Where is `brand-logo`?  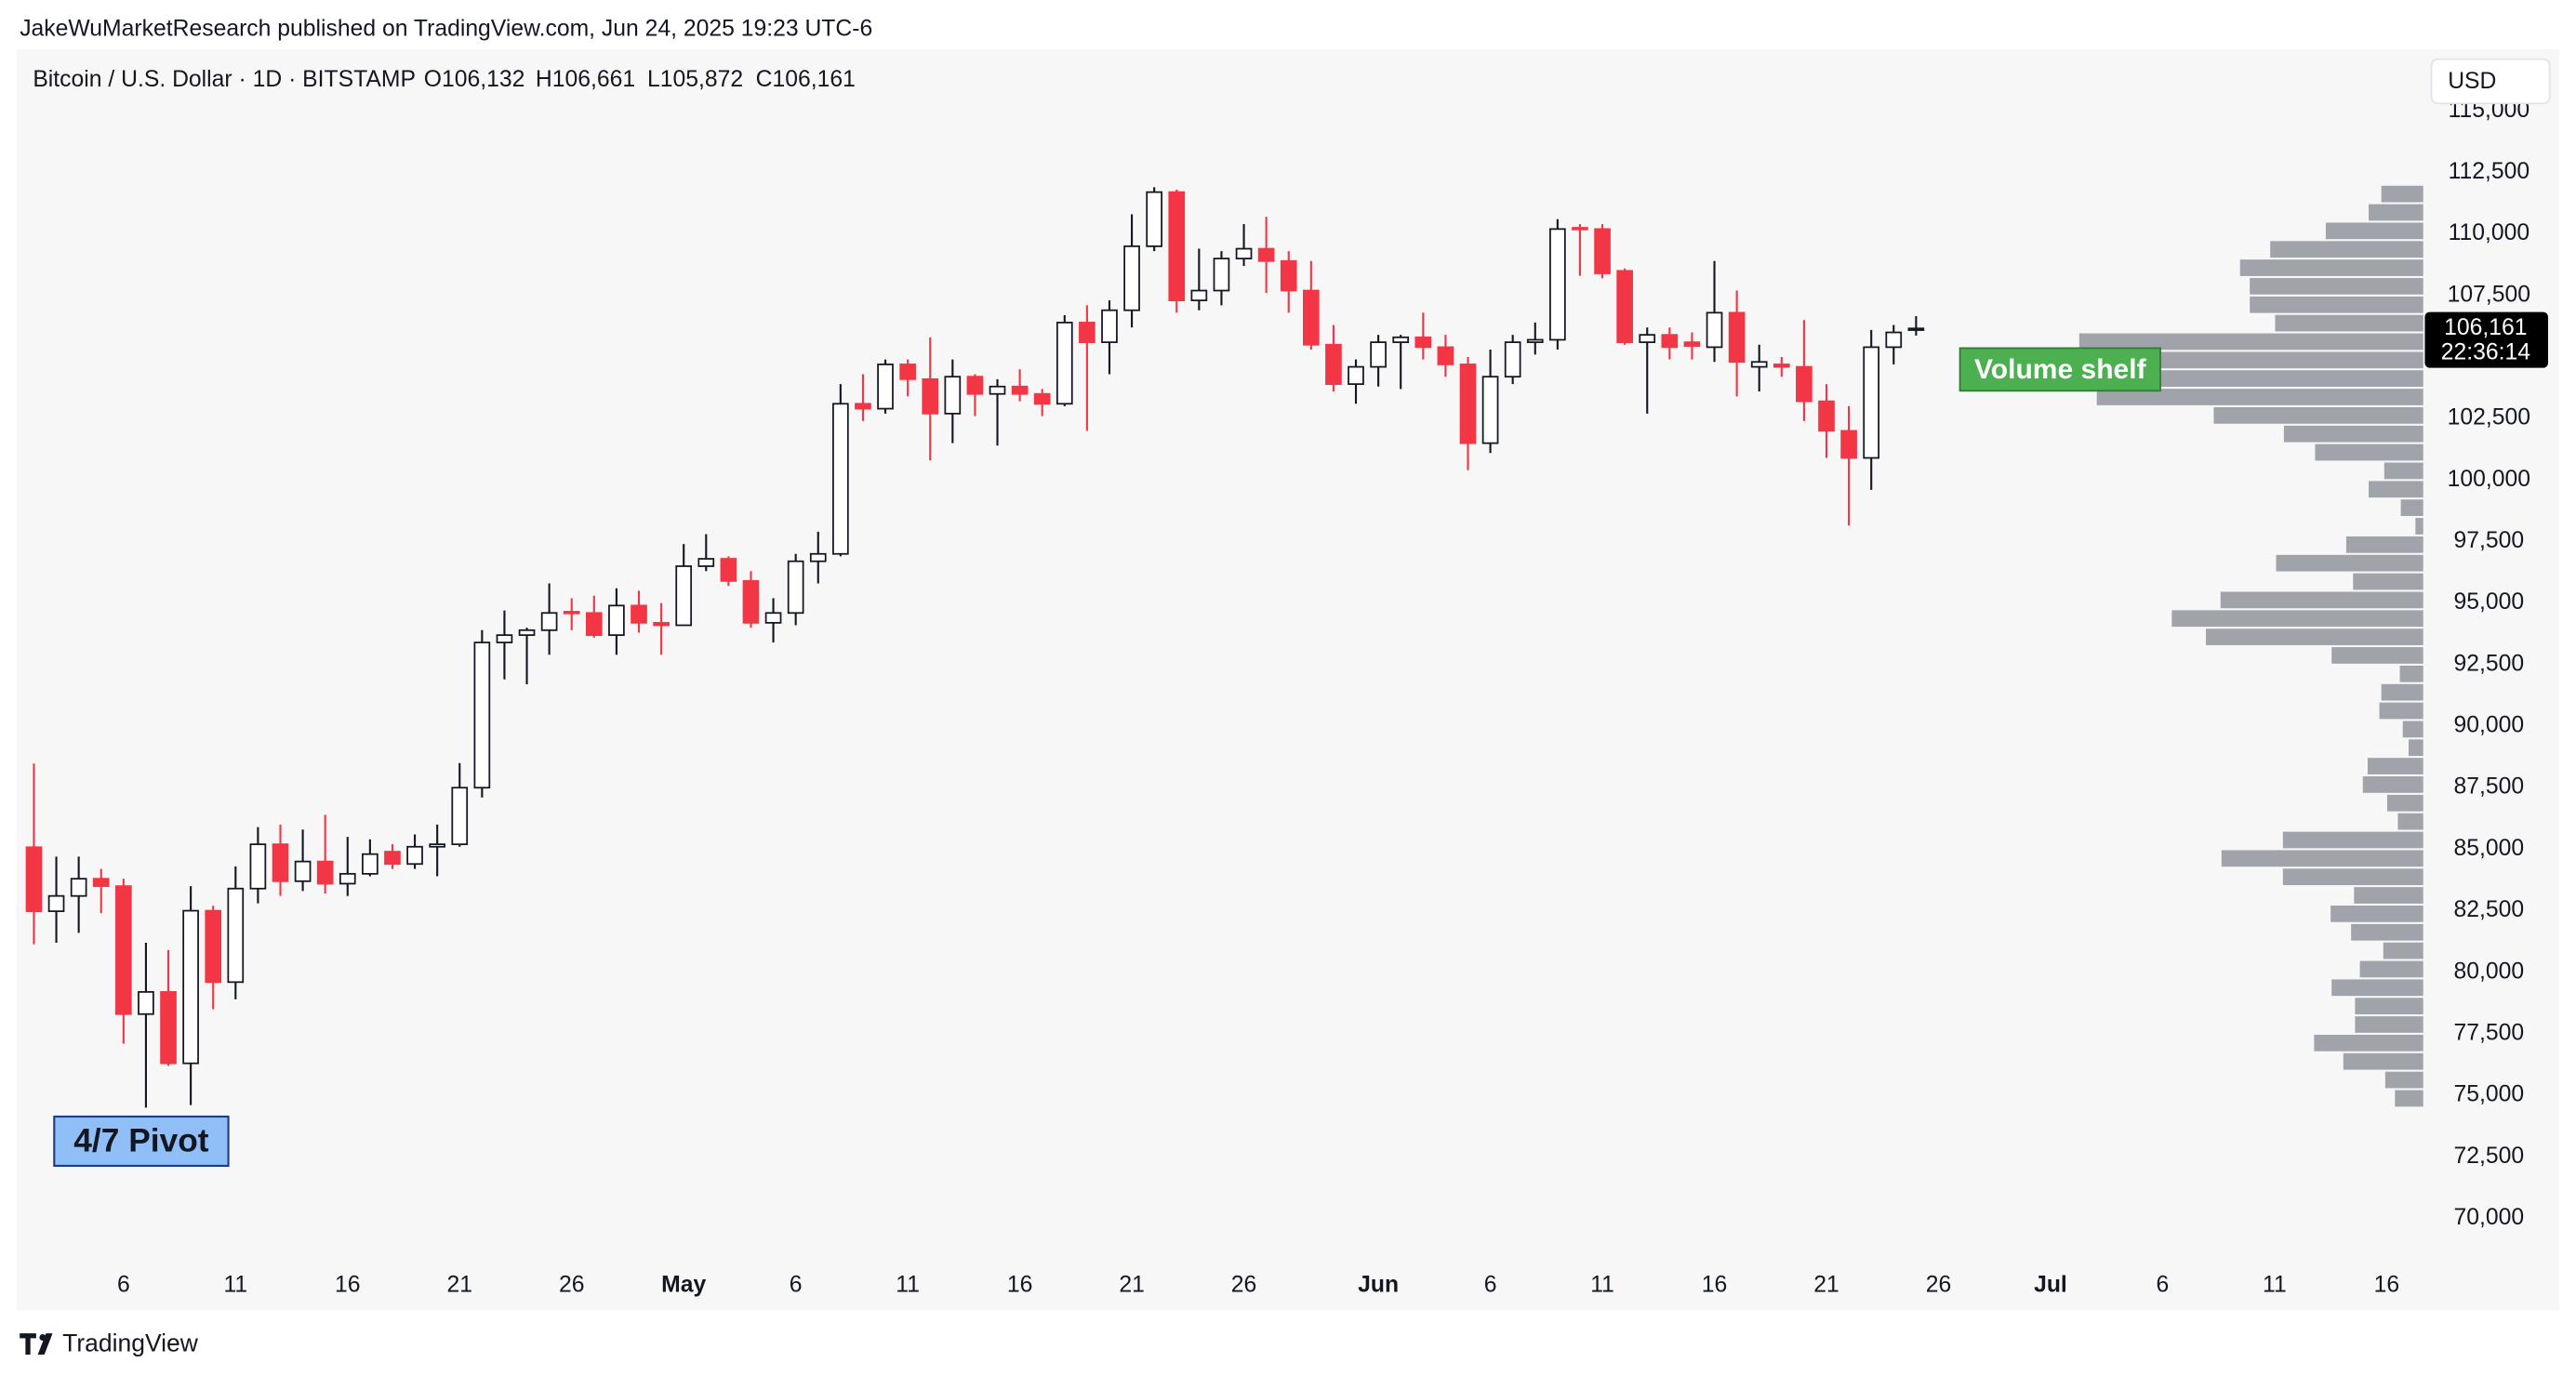
brand-logo is located at coordinates (36, 1344).